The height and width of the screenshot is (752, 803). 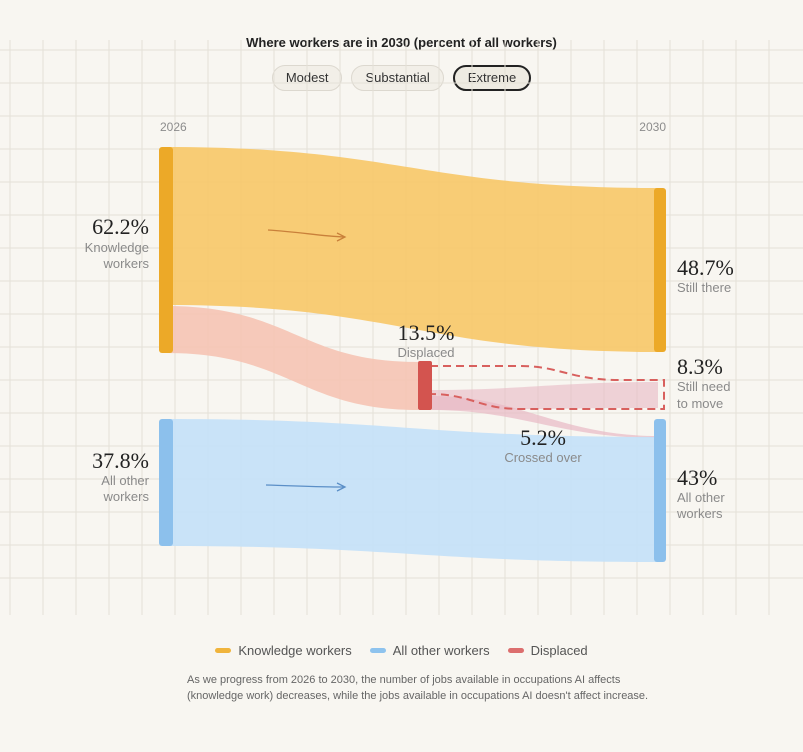 I want to click on other-2030-label-line1: All other, so click(x=701, y=497).